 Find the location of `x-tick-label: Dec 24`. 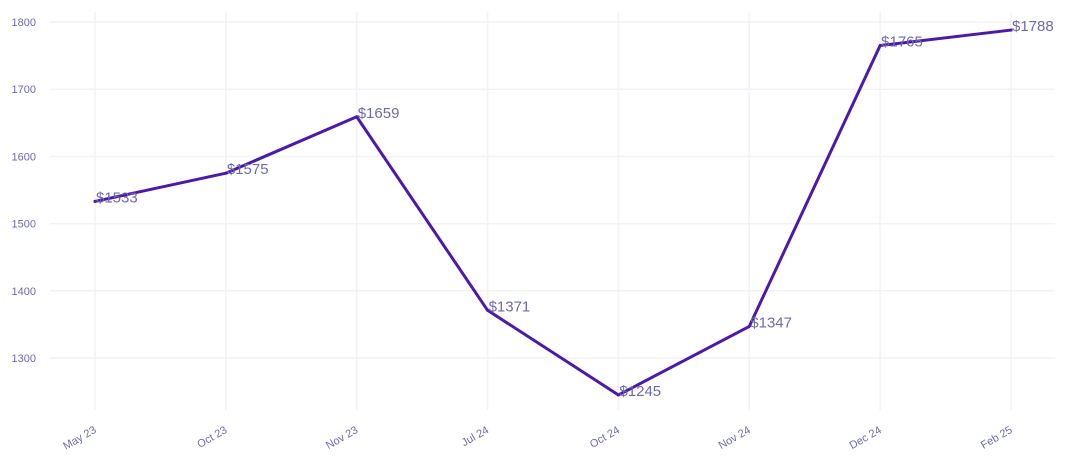

x-tick-label: Dec 24 is located at coordinates (865, 438).